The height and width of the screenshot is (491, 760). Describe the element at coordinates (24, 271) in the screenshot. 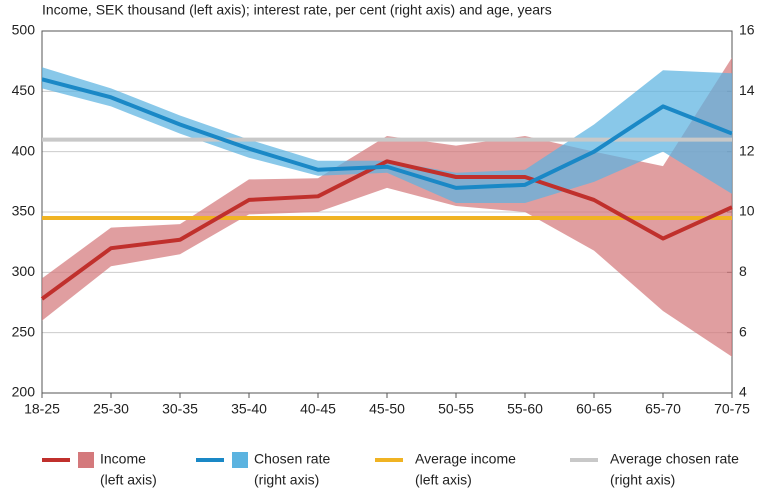

I see `y-tick-label: 300` at that location.